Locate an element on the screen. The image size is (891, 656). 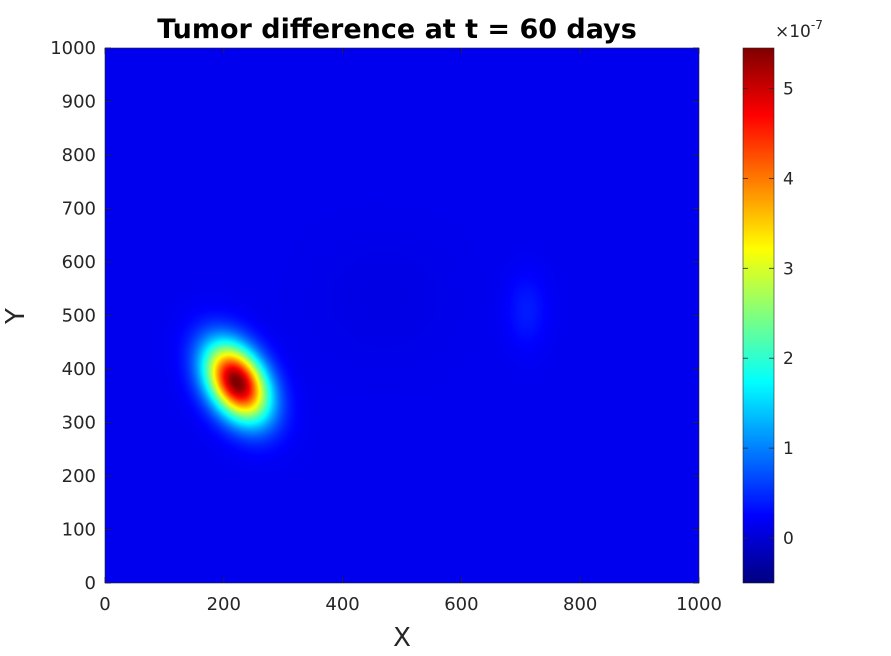
colorbar-multiplier-base: ×10 is located at coordinates (793, 32).